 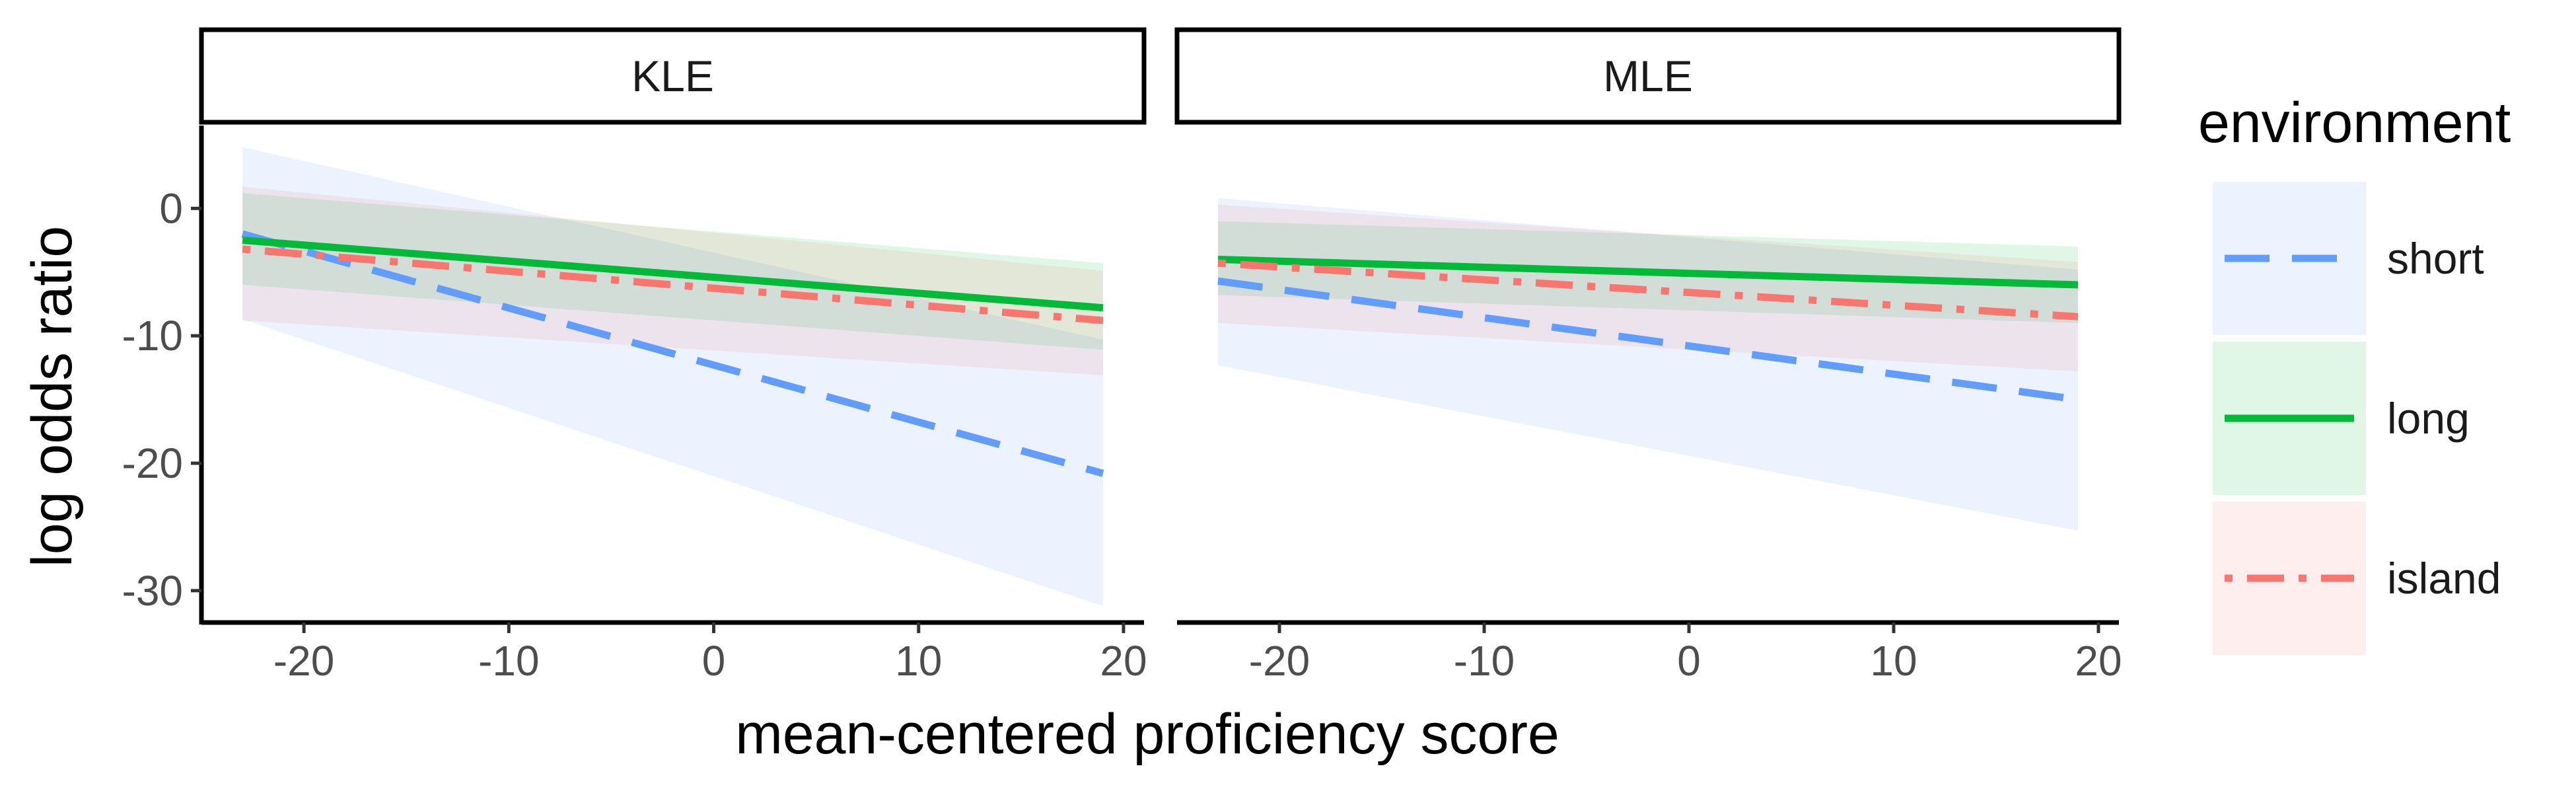 What do you see at coordinates (2357, 579) in the screenshot?
I see `legend-item-island: island` at bounding box center [2357, 579].